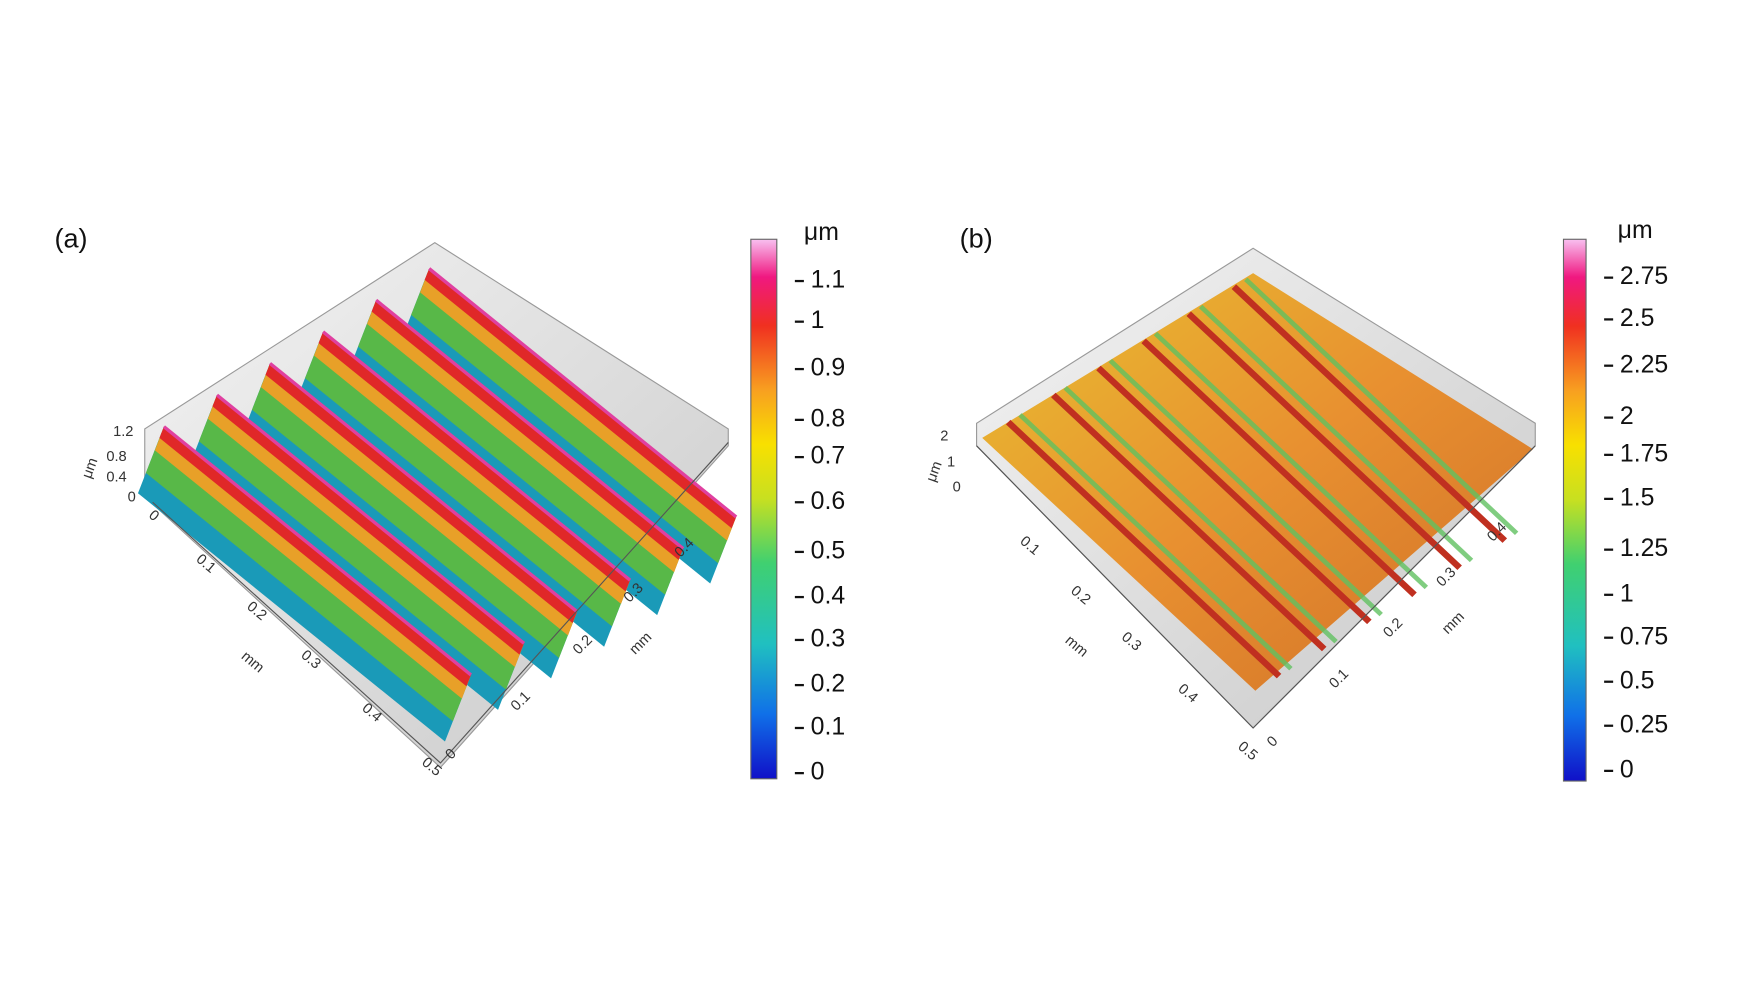 The width and height of the screenshot is (1750, 1000). What do you see at coordinates (1644, 724) in the screenshot?
I see `colorbar-tick-label: 0.25` at bounding box center [1644, 724].